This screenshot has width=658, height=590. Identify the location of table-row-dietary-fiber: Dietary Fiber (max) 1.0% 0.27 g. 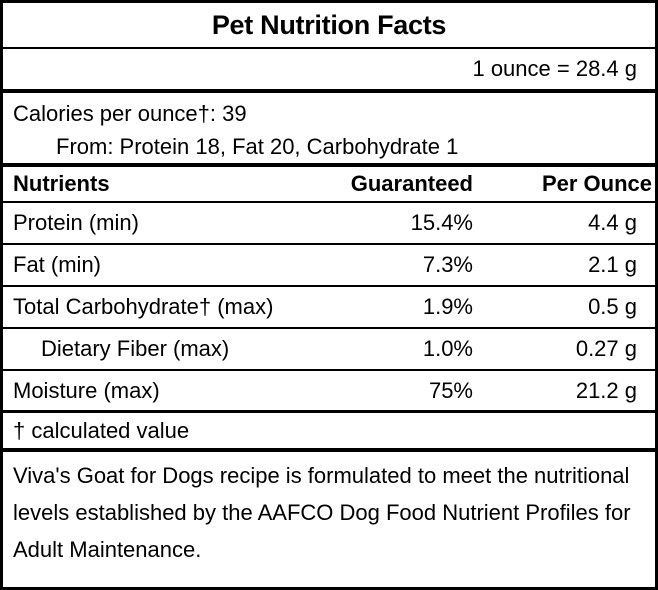
(329, 350).